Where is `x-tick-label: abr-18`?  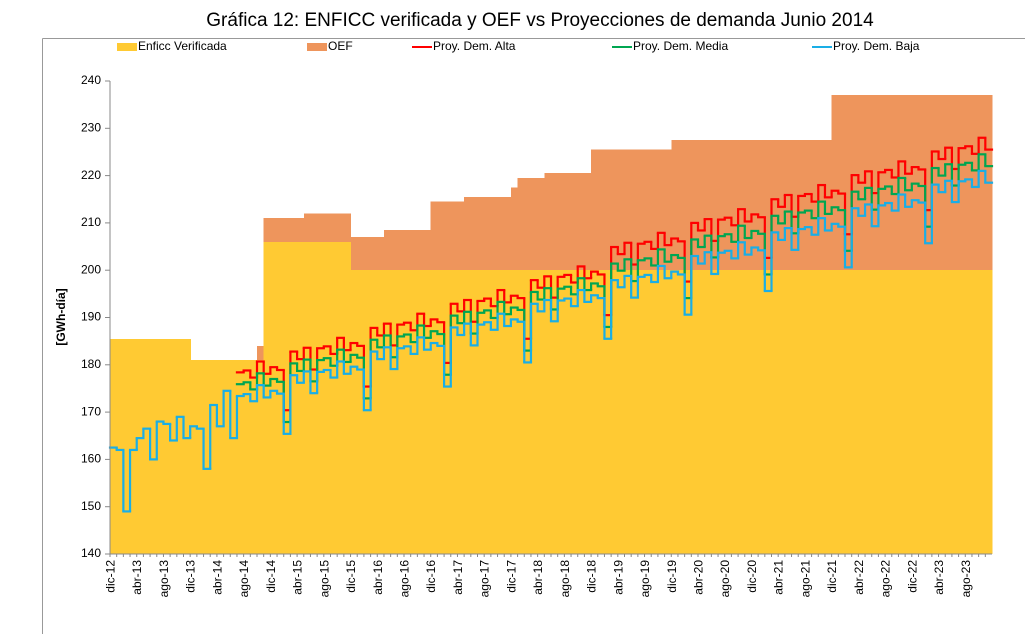
x-tick-label: abr-18 is located at coordinates (538, 577).